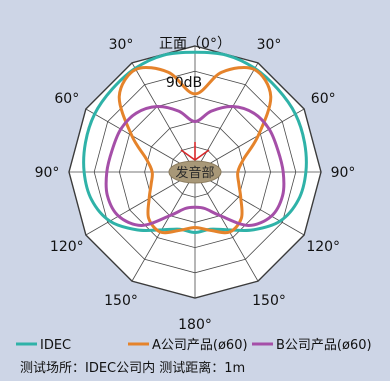 The width and height of the screenshot is (390, 381). What do you see at coordinates (269, 45) in the screenshot?
I see `angle-label-2: 30°` at bounding box center [269, 45].